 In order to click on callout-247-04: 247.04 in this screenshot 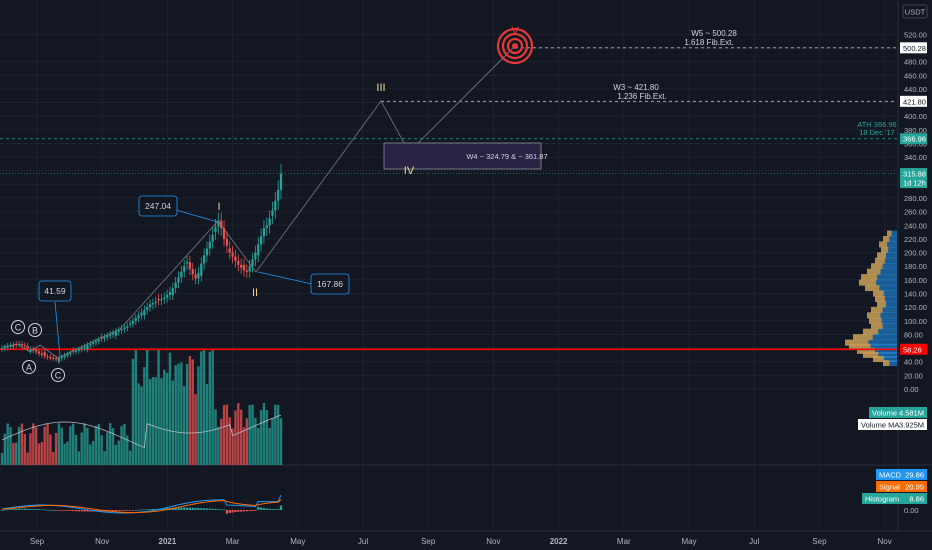, I will do `click(178, 209)`.